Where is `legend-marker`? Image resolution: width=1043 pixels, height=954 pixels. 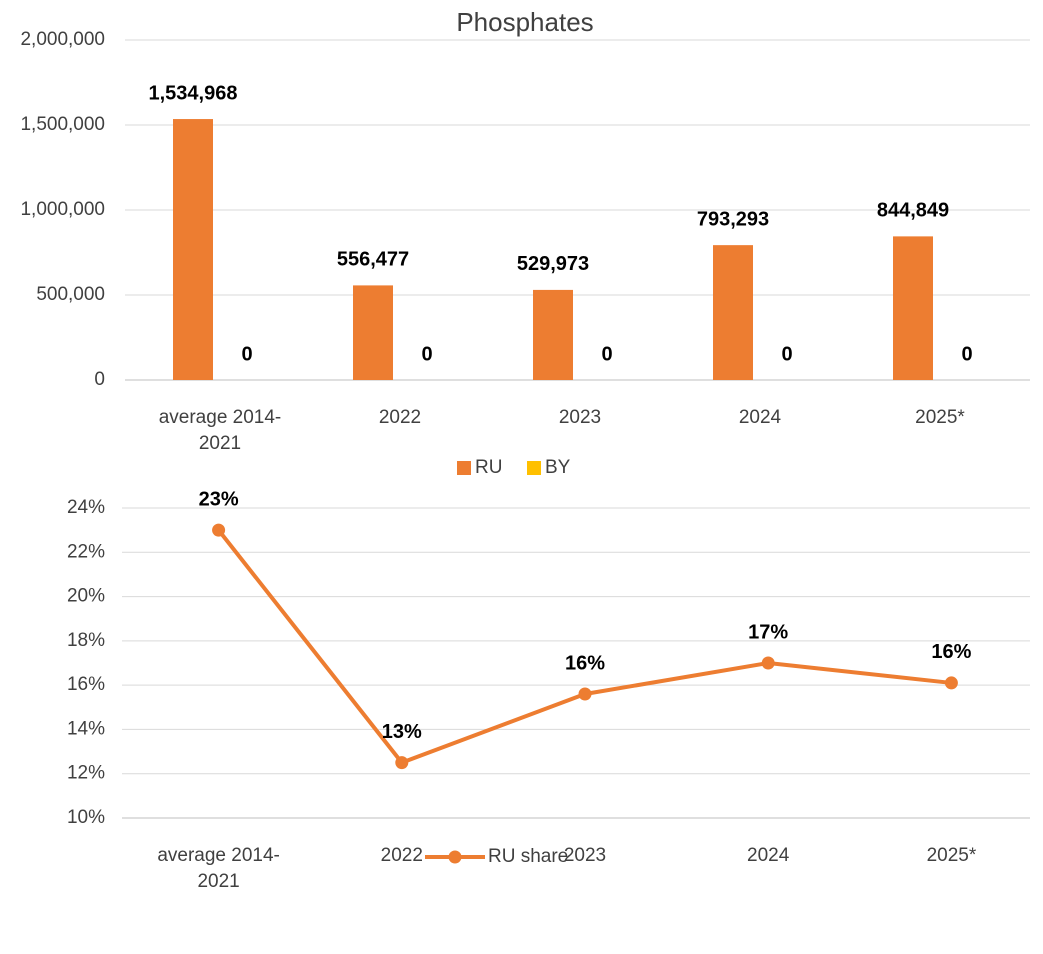
legend-marker is located at coordinates (455, 857).